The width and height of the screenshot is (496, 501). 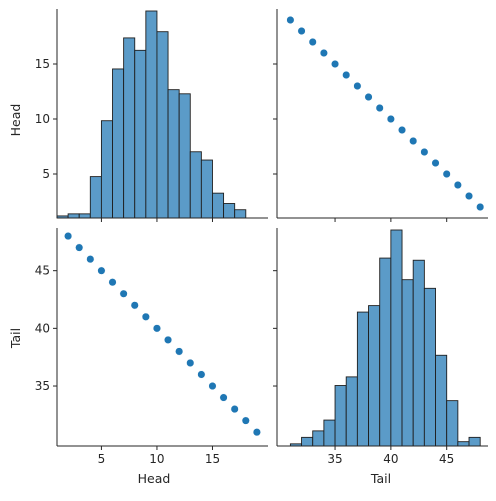 I want to click on head-histogram-ytick-label: 15, so click(x=42, y=64).